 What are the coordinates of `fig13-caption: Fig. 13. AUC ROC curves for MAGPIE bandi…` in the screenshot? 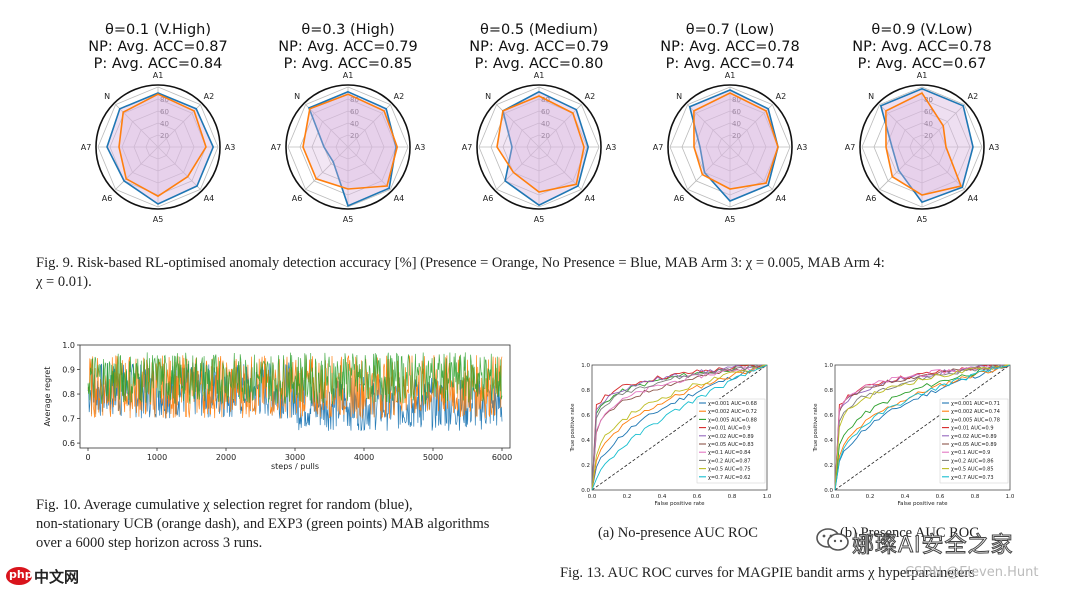 It's located at (767, 573).